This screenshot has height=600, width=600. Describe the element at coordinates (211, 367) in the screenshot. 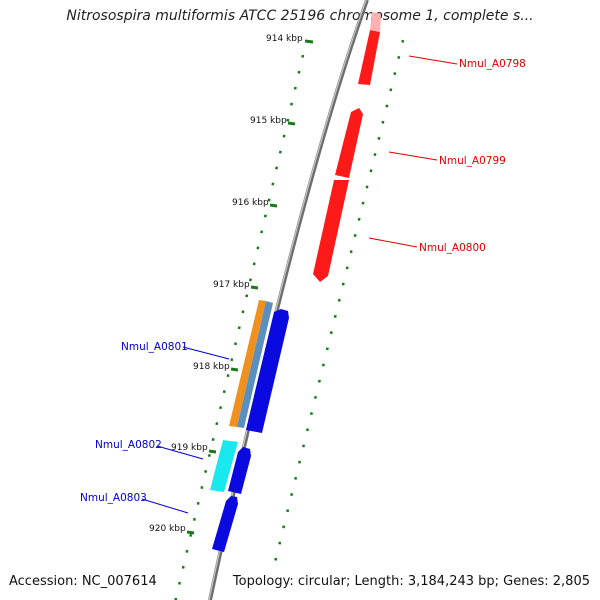

I see `tick-label-918: 918 kbp` at that location.